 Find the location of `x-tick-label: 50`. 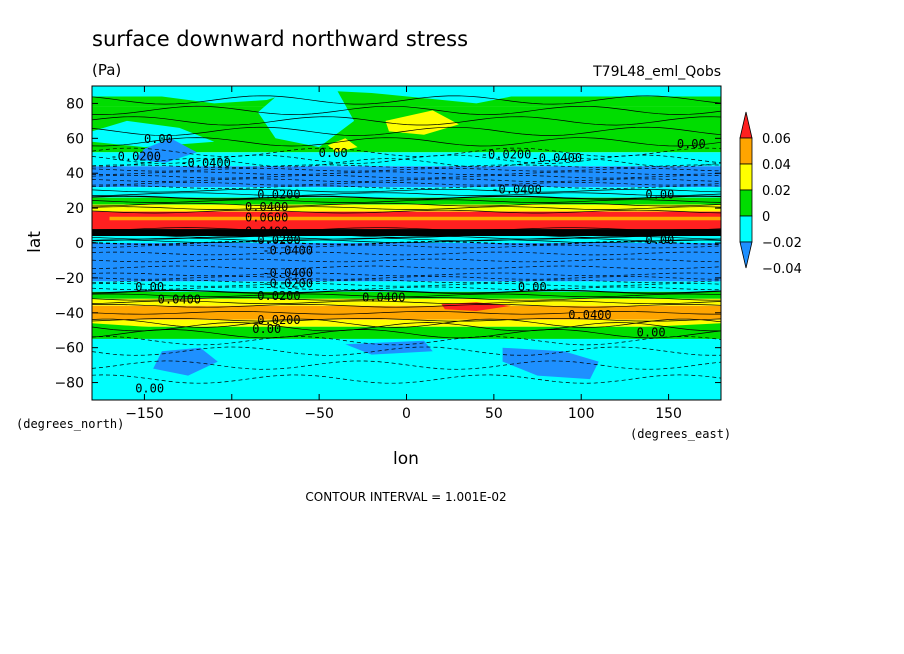

x-tick-label: 50 is located at coordinates (494, 414).